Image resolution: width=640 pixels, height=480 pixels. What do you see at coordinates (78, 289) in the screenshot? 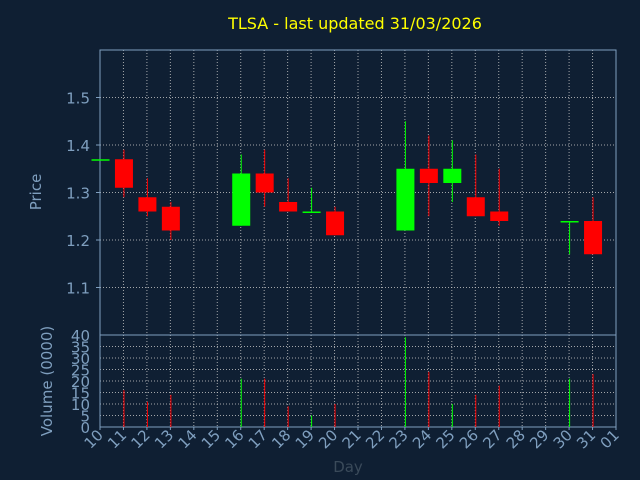
I see `price-tick-label: 1.1` at bounding box center [78, 289].